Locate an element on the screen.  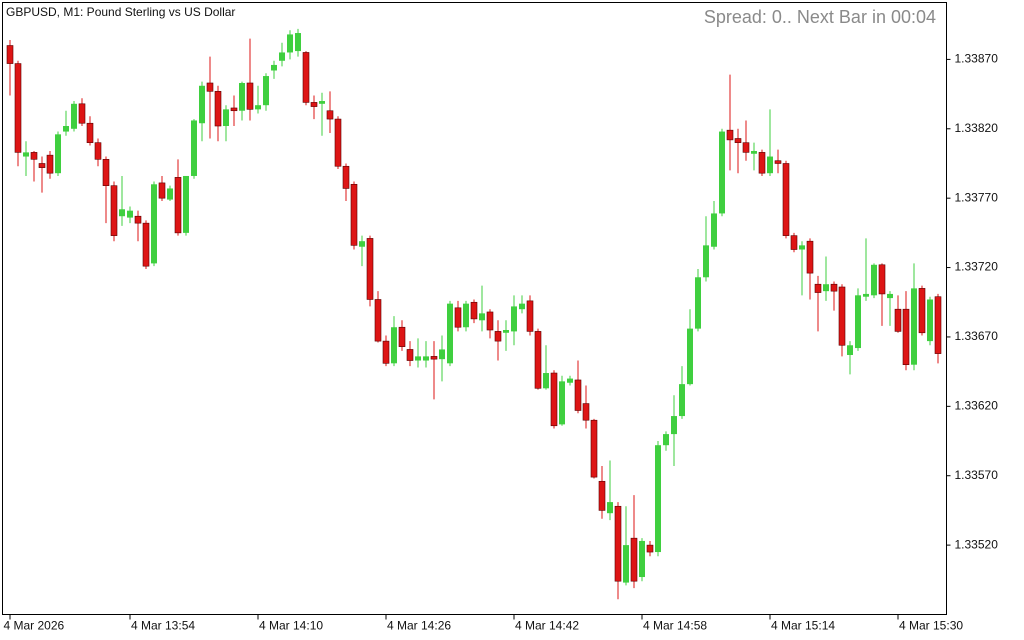
y-tick-label: 1.33770 is located at coordinates (977, 197).